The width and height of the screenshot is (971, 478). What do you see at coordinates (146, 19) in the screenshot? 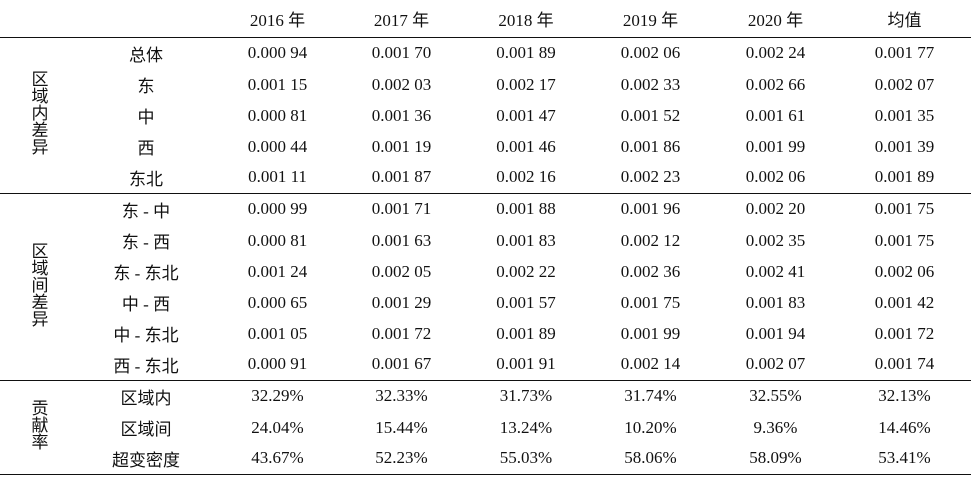
I see `header-blank` at bounding box center [146, 19].